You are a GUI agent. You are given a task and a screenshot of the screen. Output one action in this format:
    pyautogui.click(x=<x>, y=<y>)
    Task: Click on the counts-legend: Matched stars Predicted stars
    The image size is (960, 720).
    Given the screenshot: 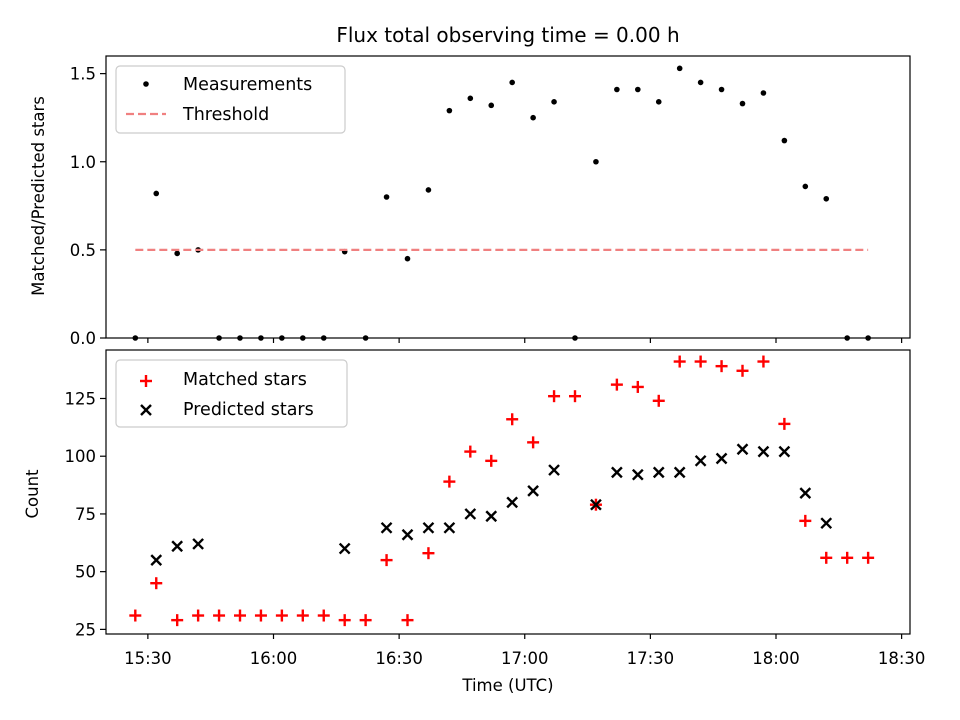 What is the action you would take?
    pyautogui.click(x=231, y=393)
    